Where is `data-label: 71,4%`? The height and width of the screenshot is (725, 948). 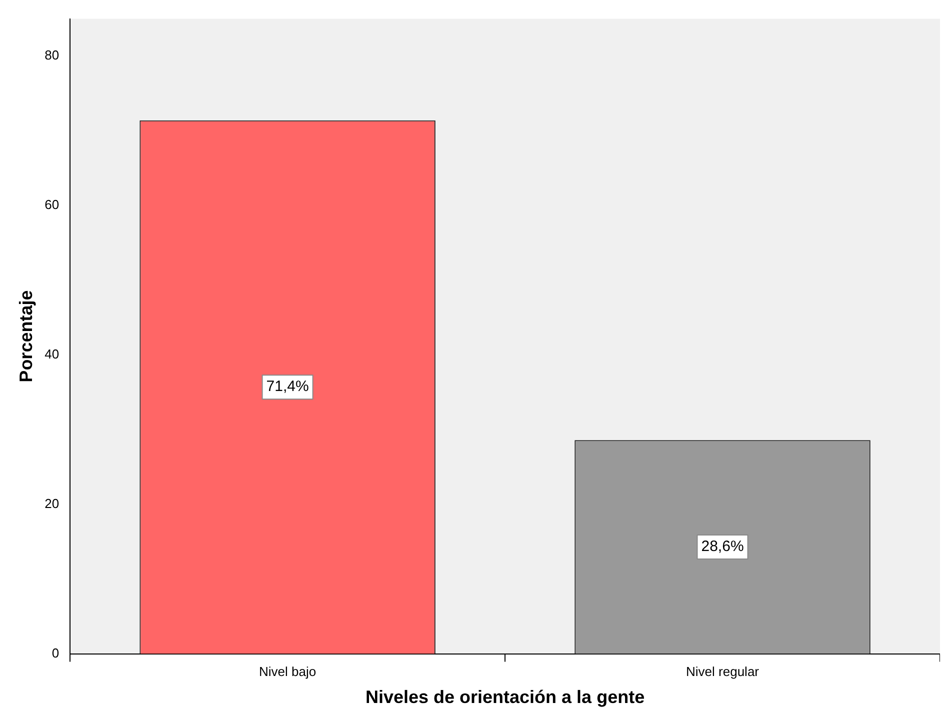
data-label: 71,4% is located at coordinates (287, 387).